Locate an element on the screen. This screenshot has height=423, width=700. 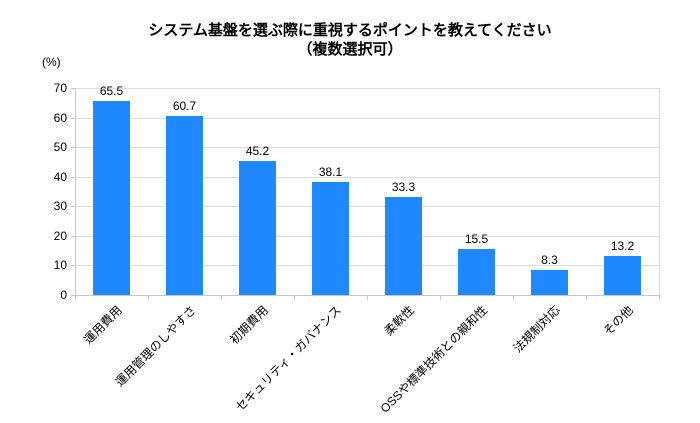
chart-title-line2: （複数選択可） is located at coordinates (350, 49).